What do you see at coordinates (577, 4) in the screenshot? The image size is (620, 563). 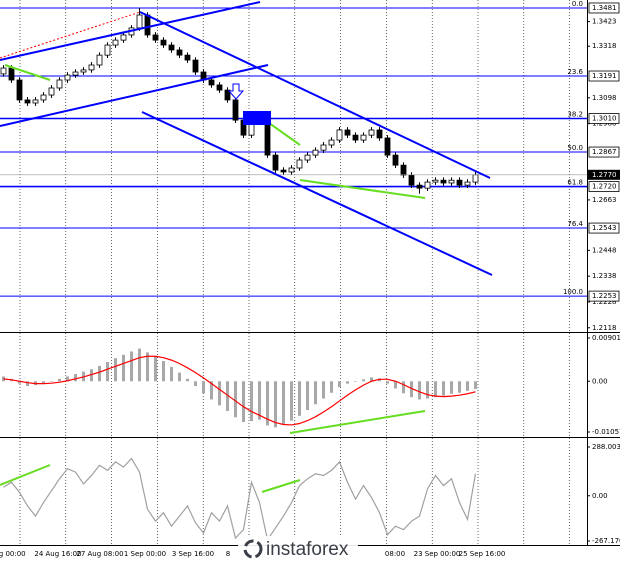 I see `fib-level-label: 0.0` at bounding box center [577, 4].